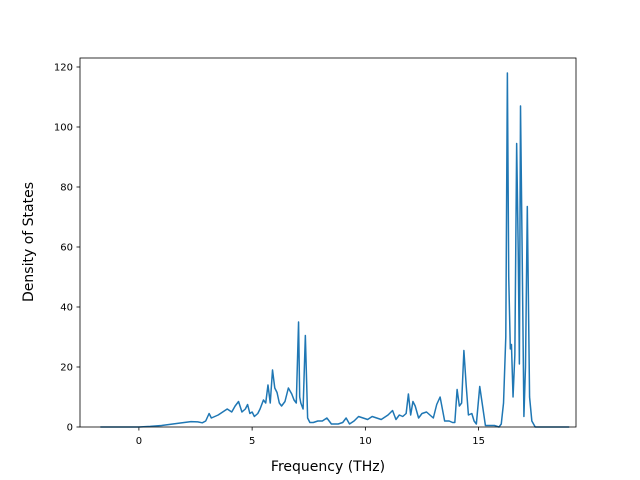 This screenshot has width=640, height=480. I want to click on y-tick-label: 60, so click(66, 248).